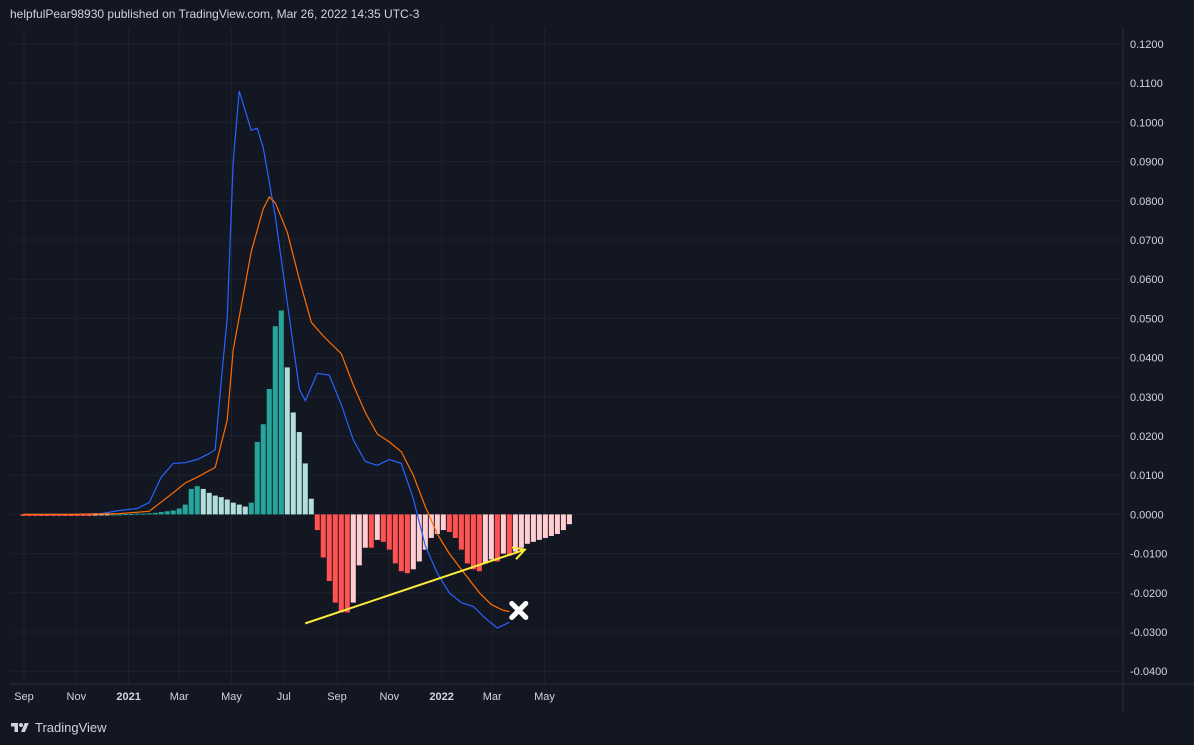  Describe the element at coordinates (1148, 594) in the screenshot. I see `y-tick-label: -0.0200` at that location.